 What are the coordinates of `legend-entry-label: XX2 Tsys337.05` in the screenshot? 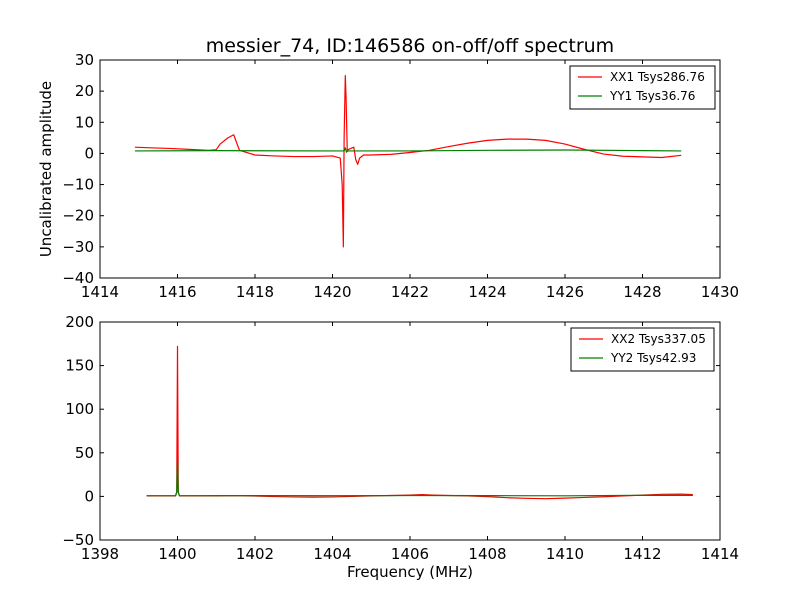 It's located at (658, 339).